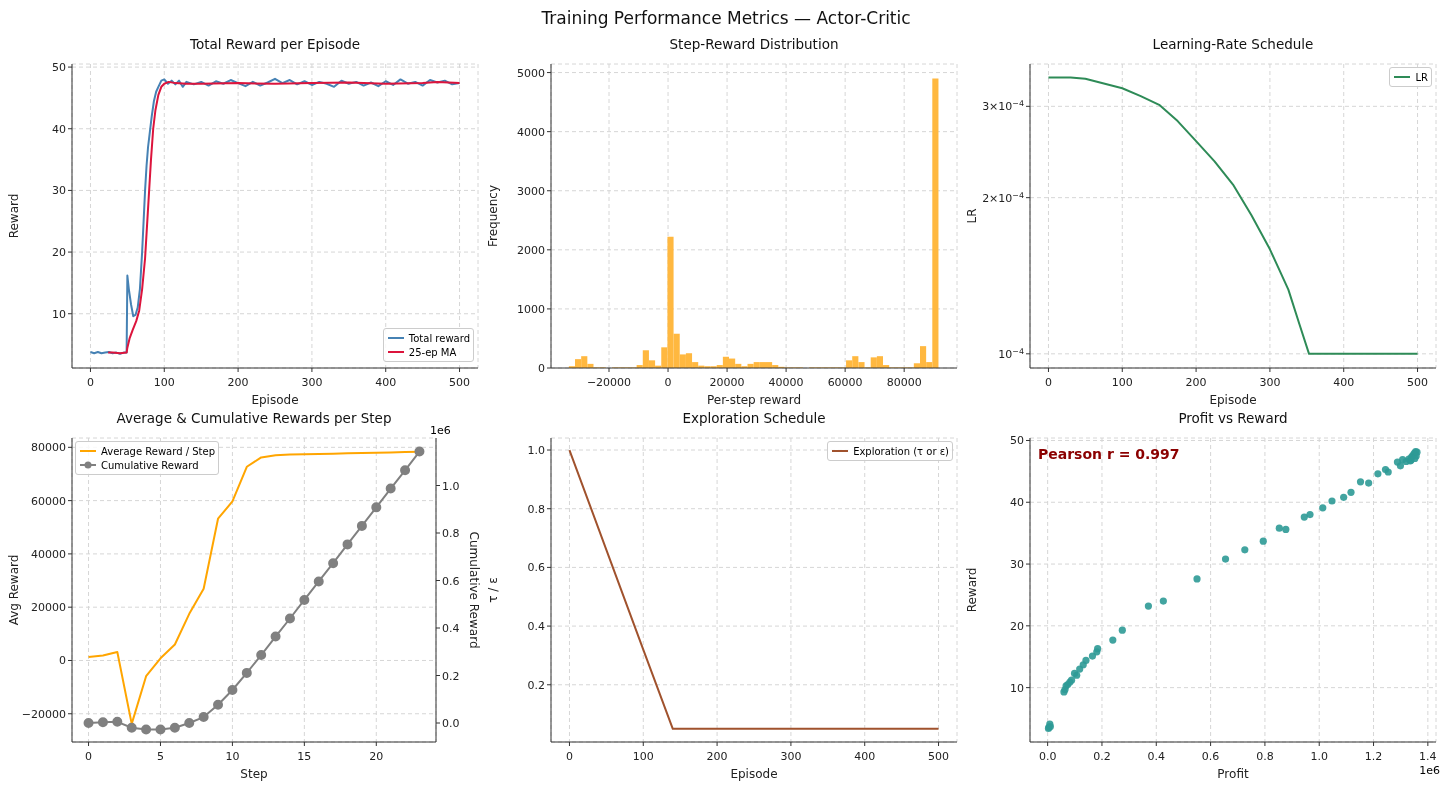 The width and height of the screenshot is (1452, 800). Describe the element at coordinates (451, 533) in the screenshot. I see `y2-tick-label: 0.8` at that location.